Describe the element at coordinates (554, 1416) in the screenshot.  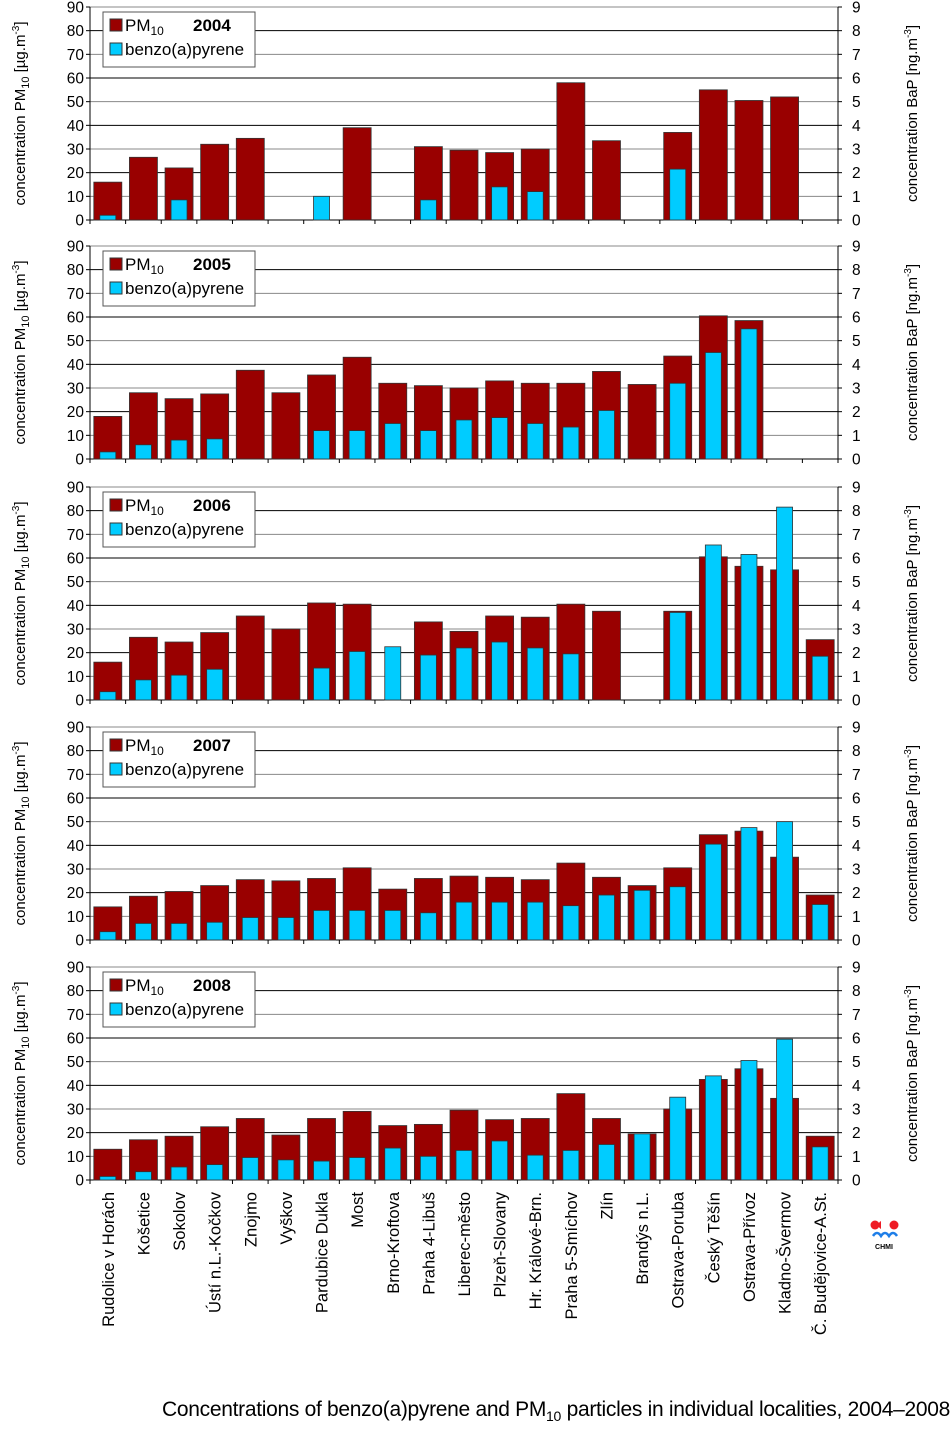
I see `caption-subscript: 10` at that location.